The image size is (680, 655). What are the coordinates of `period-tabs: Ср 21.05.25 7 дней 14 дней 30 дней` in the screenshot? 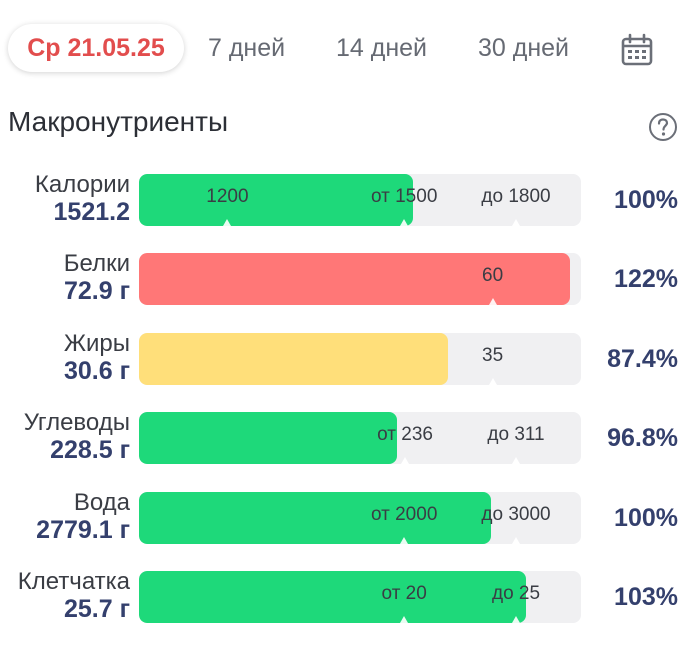 It's located at (344, 49).